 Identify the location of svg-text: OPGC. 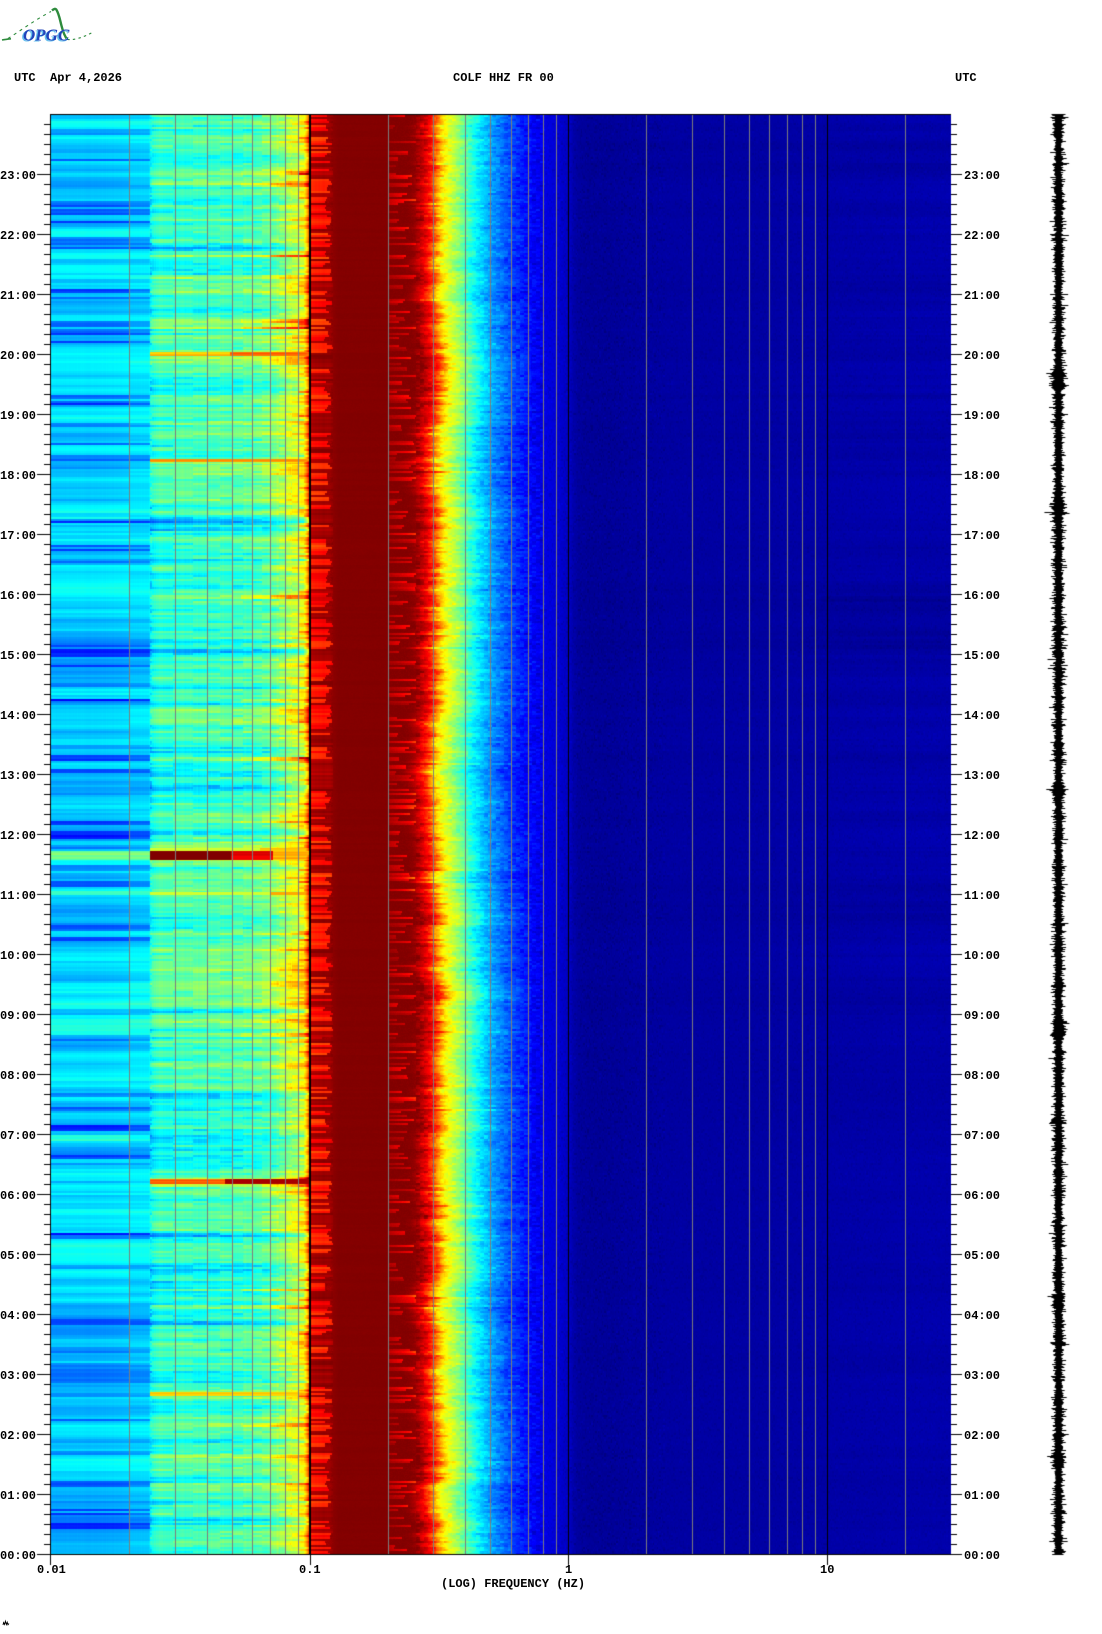
(46, 35).